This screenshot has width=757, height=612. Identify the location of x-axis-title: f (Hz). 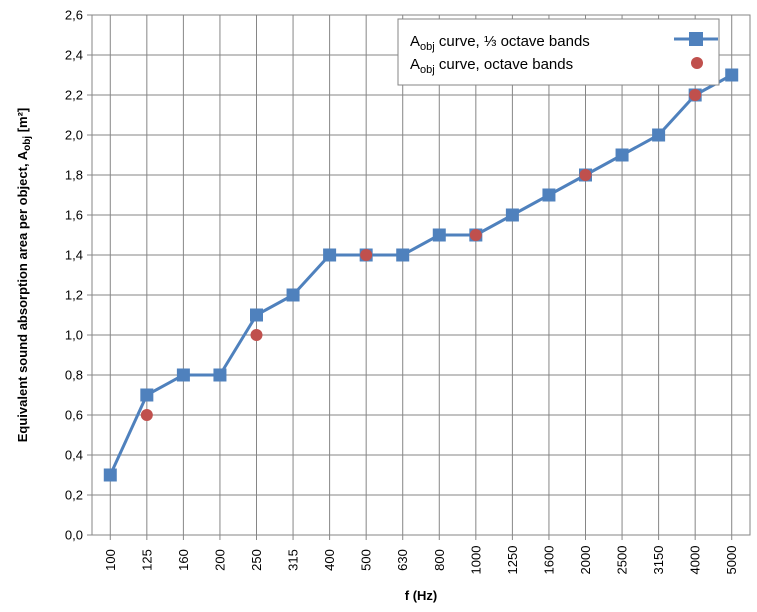
(421, 595).